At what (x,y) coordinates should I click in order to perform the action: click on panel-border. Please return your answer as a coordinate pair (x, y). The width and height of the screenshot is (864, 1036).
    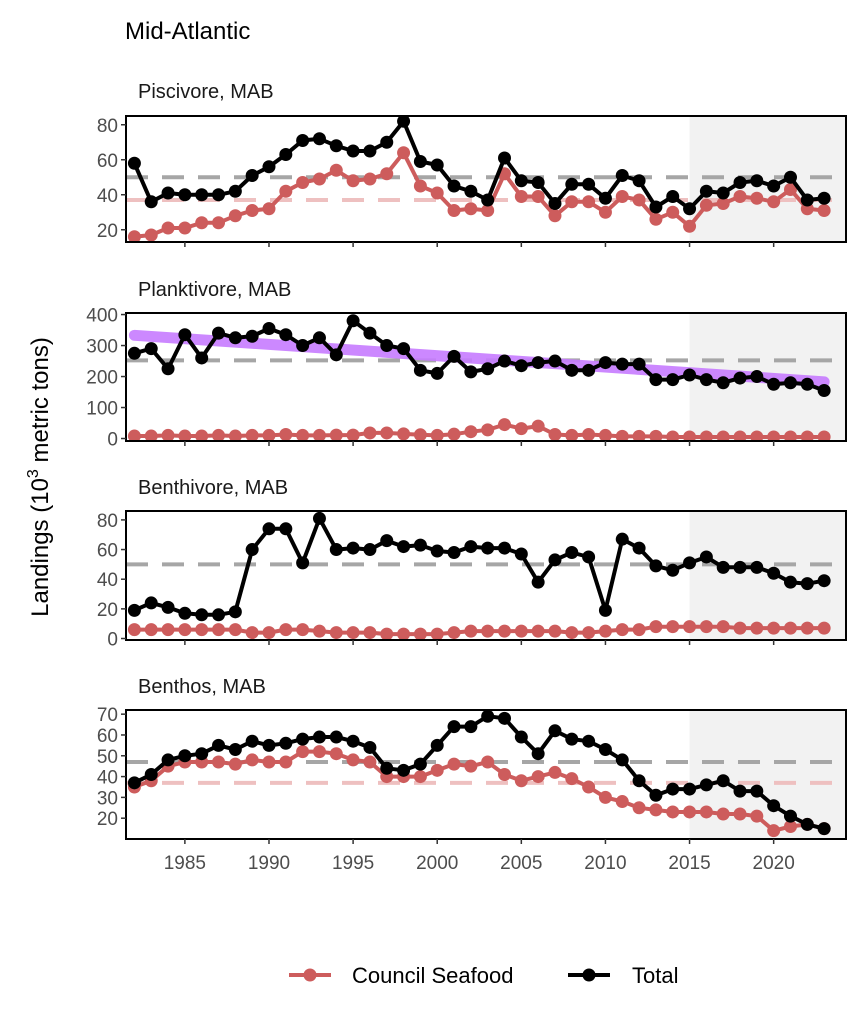
    Looking at the image, I should click on (486, 179).